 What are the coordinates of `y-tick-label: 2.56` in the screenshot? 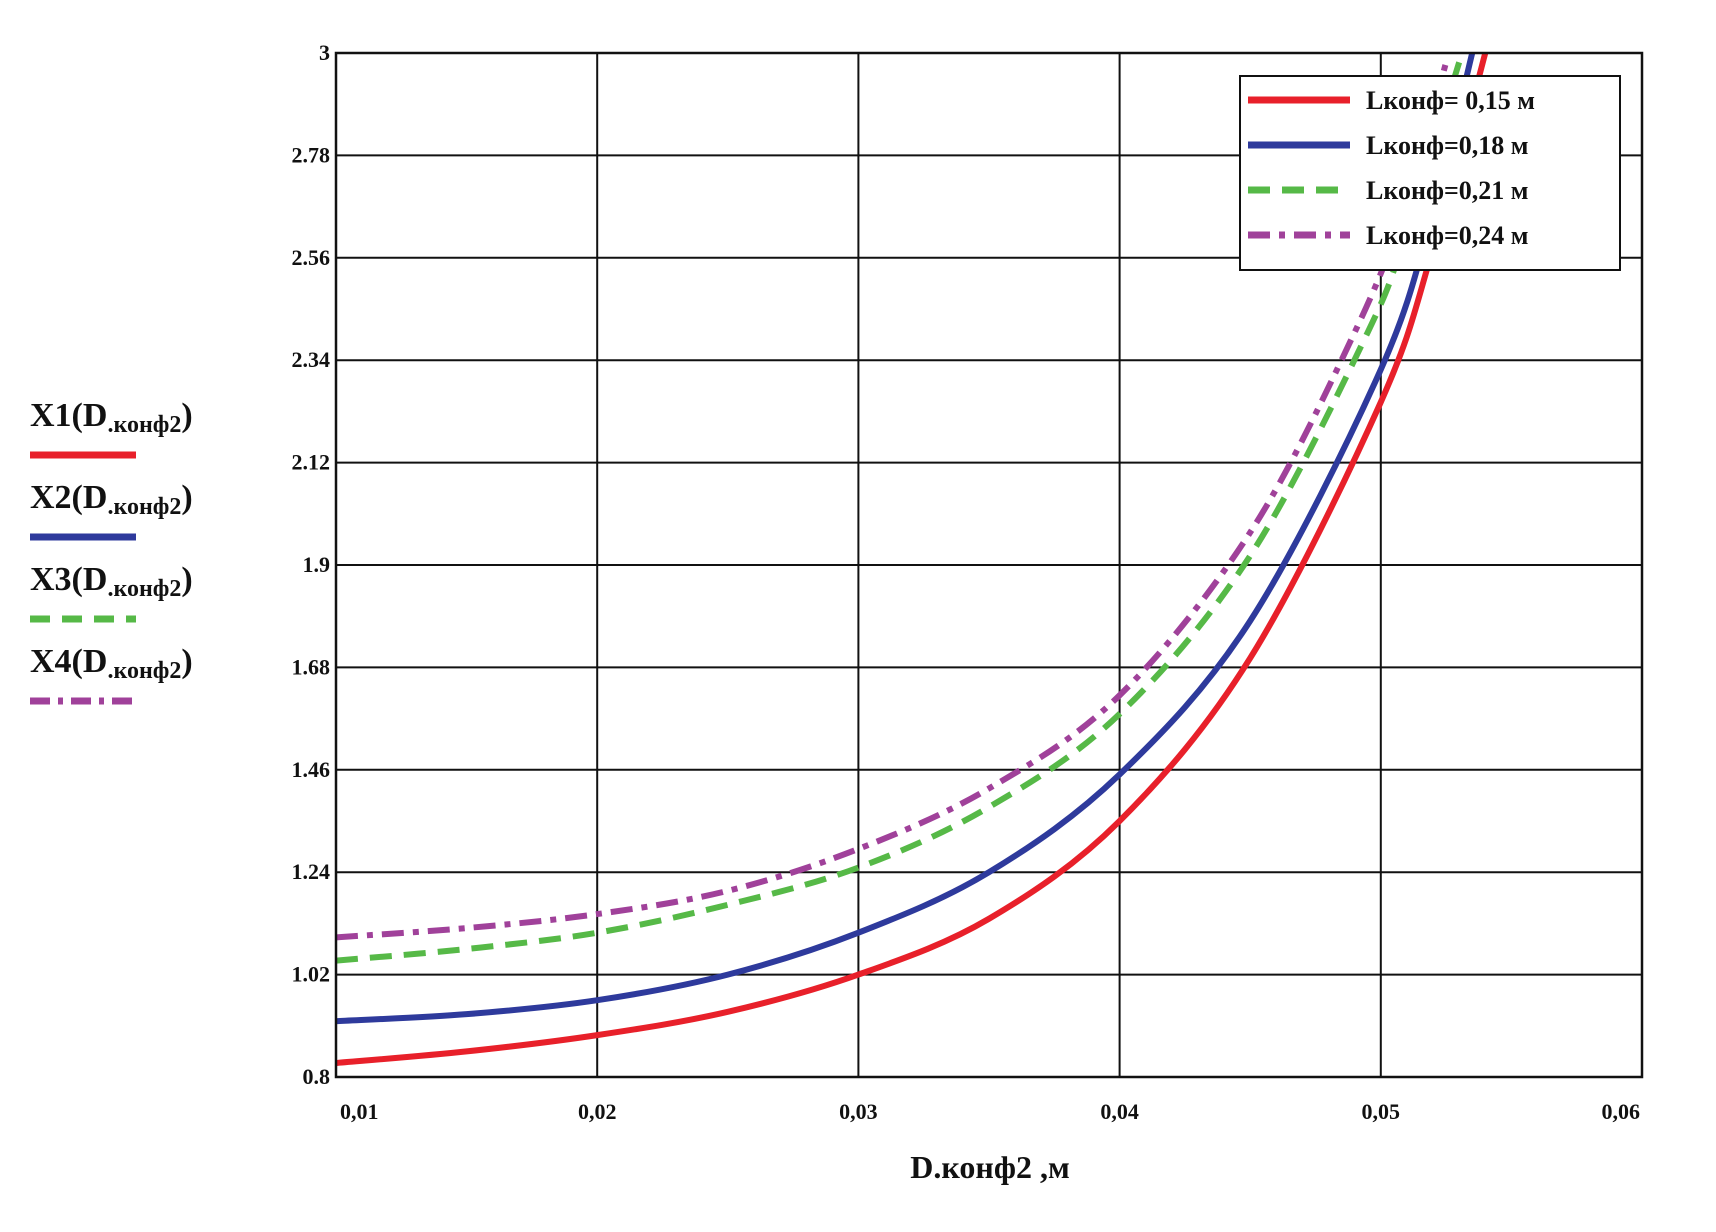 It's located at (311, 257).